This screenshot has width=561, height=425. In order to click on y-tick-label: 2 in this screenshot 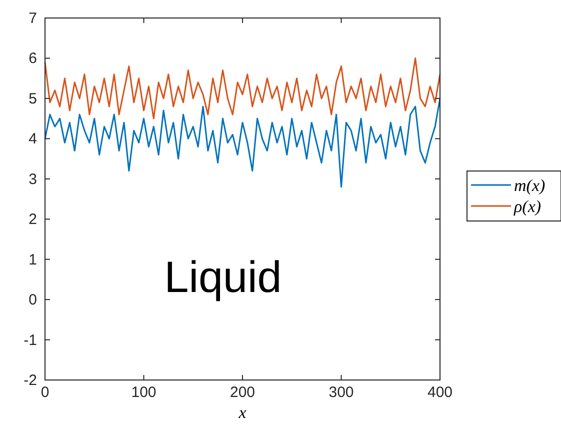, I will do `click(32, 219)`.